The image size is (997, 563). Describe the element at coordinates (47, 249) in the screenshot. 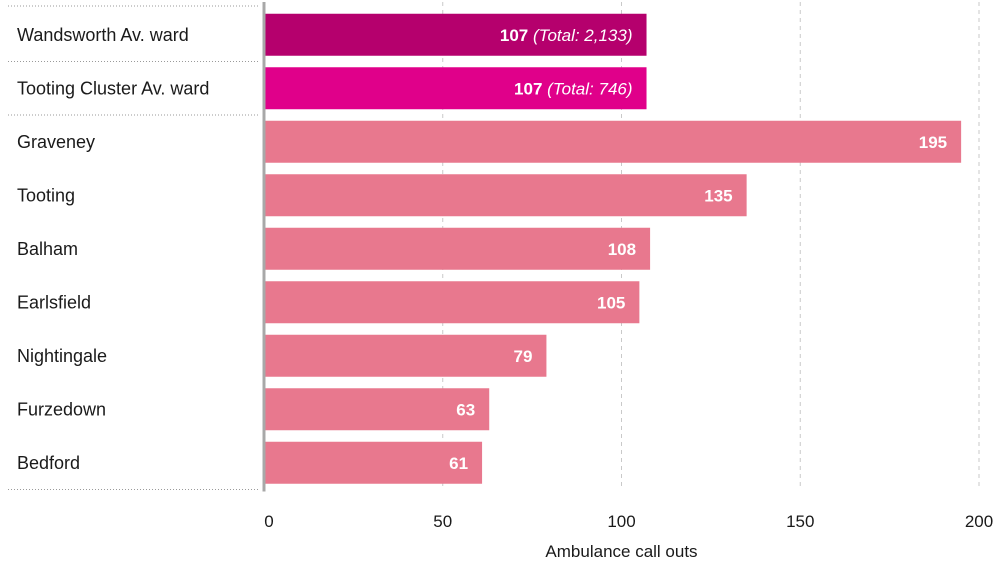

I see `category-label: Balham` at that location.